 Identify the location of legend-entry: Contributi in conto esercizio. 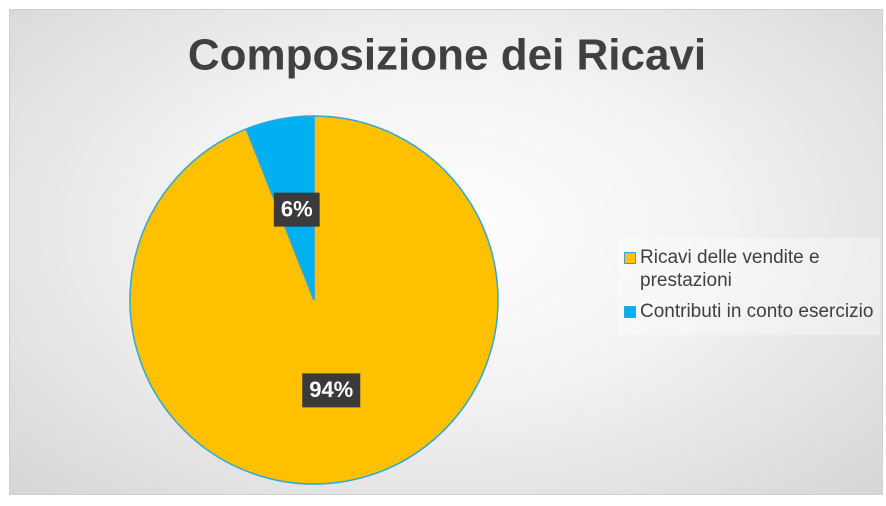
(749, 311).